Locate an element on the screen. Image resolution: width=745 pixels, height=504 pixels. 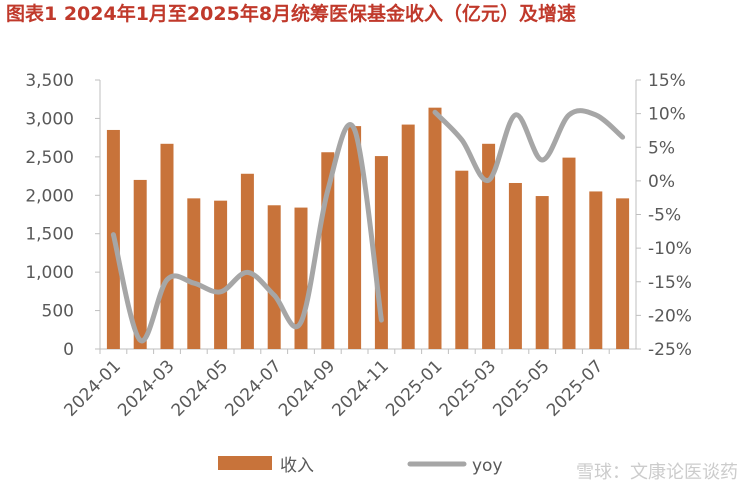
x-tick-label: 2025-05 is located at coordinates (521, 388).